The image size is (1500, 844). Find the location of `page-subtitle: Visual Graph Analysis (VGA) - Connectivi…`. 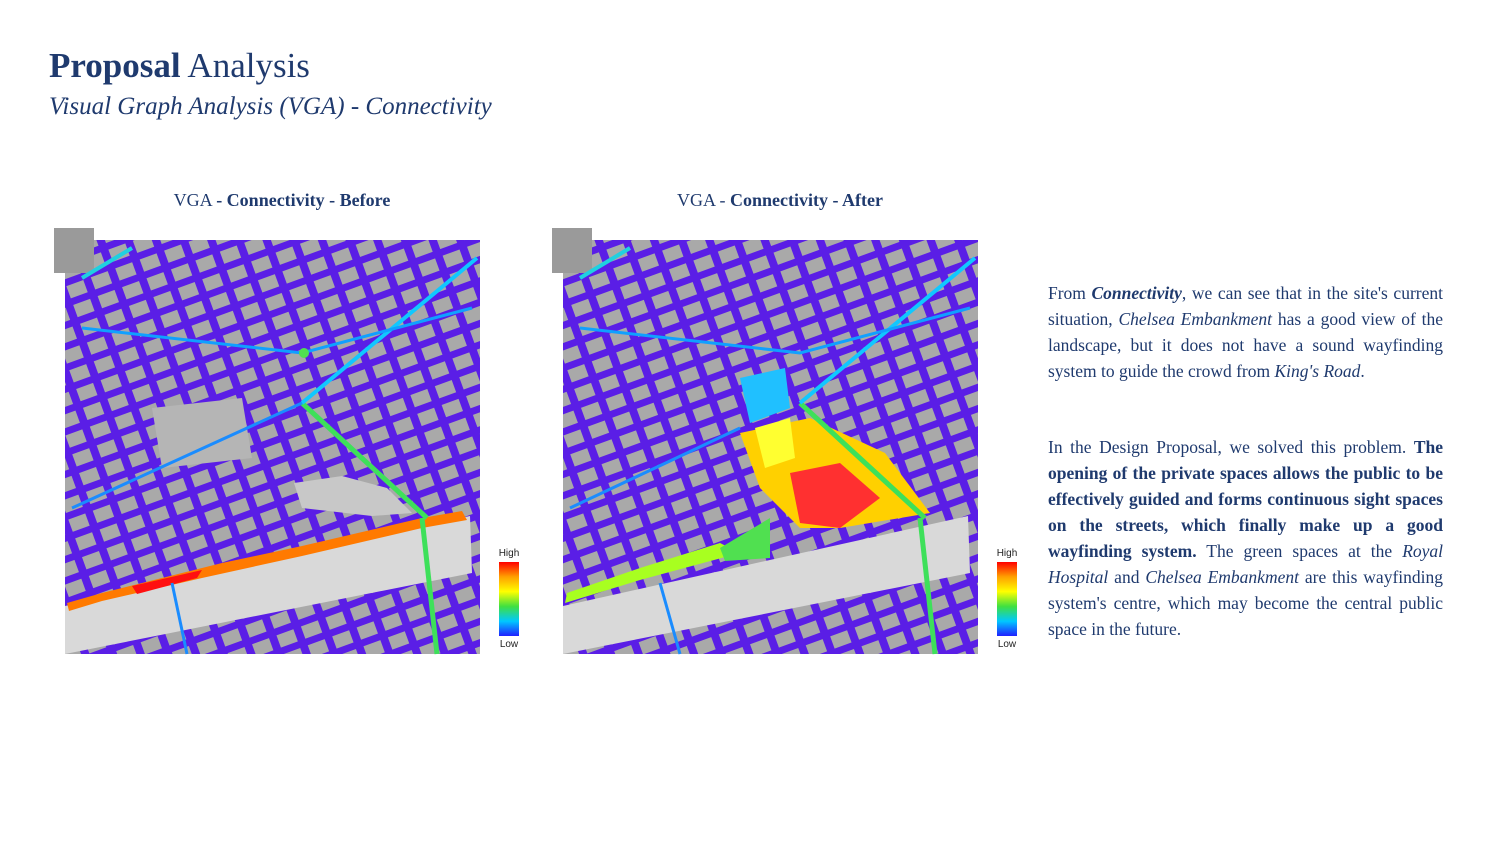

page-subtitle: Visual Graph Analysis (VGA) - Connectivi… is located at coordinates (270, 106).